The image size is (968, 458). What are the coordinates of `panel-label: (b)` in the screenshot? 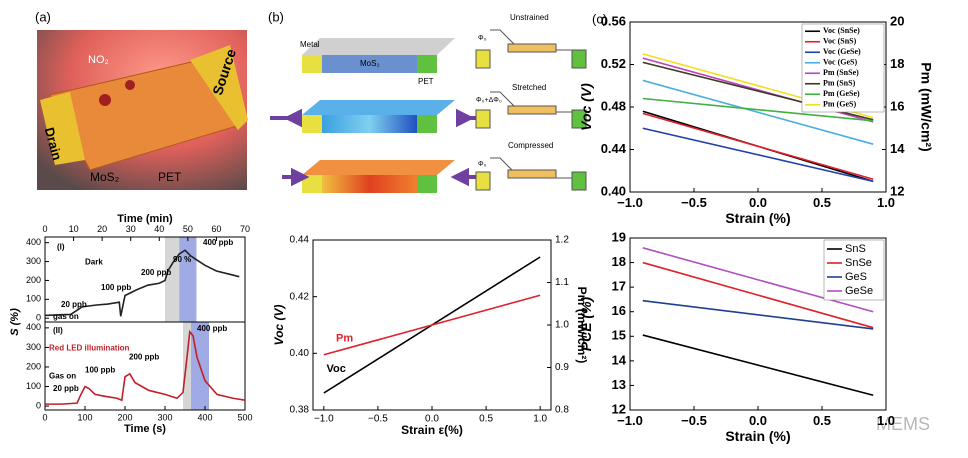 It's located at (276, 16).